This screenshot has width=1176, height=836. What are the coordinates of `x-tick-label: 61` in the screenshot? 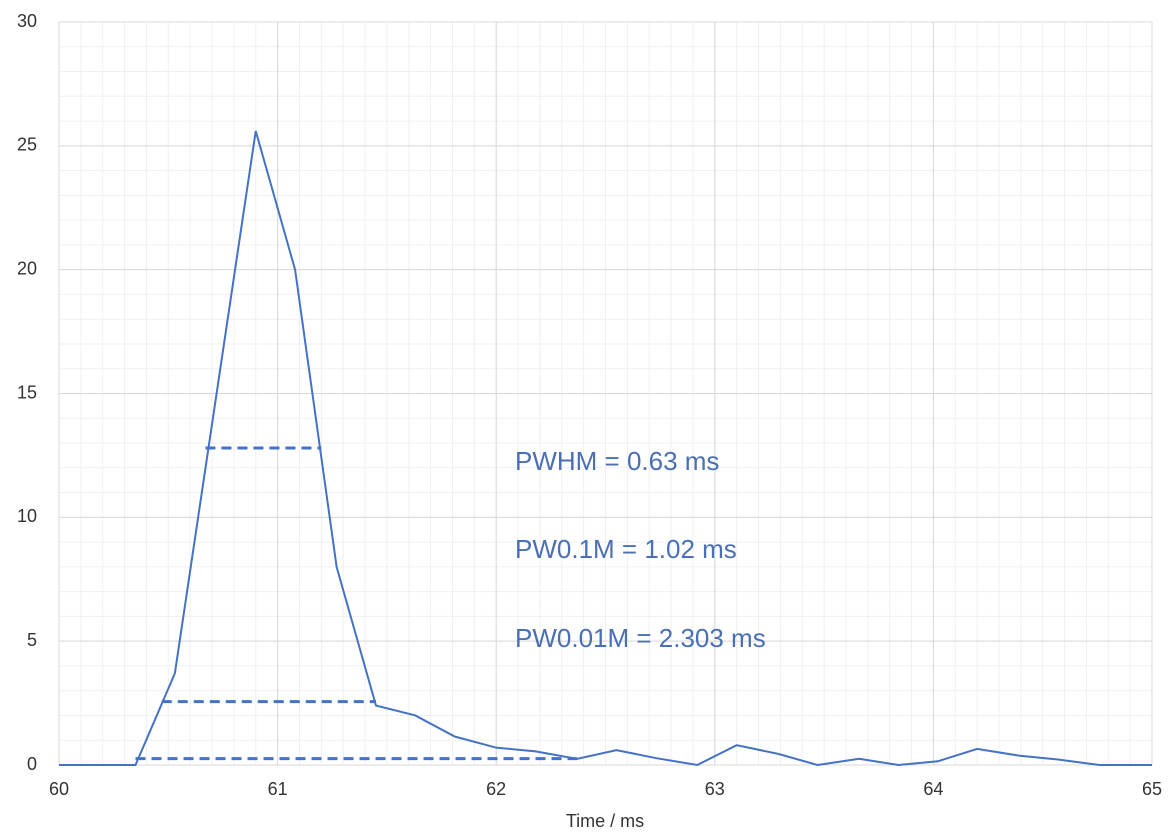 It's located at (278, 789).